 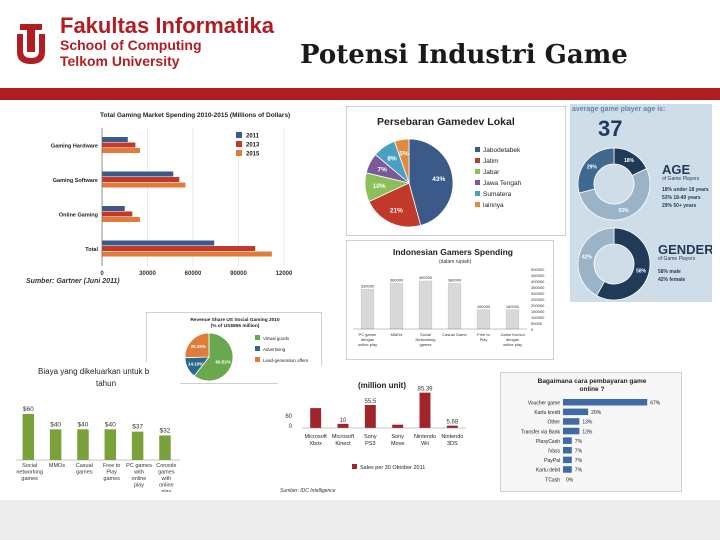 What do you see at coordinates (367, 344) in the screenshot?
I see `indonesian-category-label: online play` at bounding box center [367, 344].